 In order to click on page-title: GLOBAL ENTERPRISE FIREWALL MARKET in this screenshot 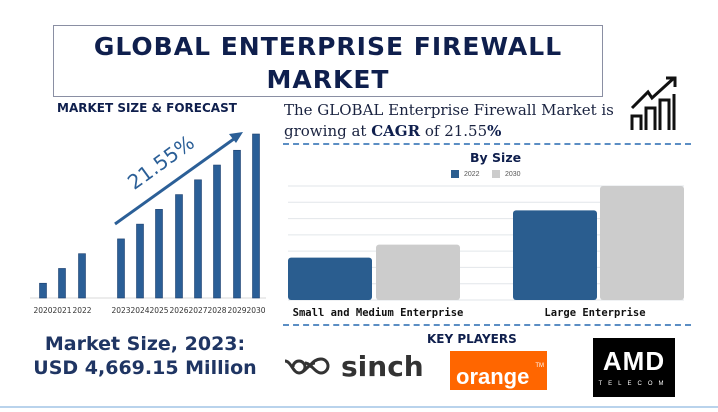, I will do `click(328, 61)`.